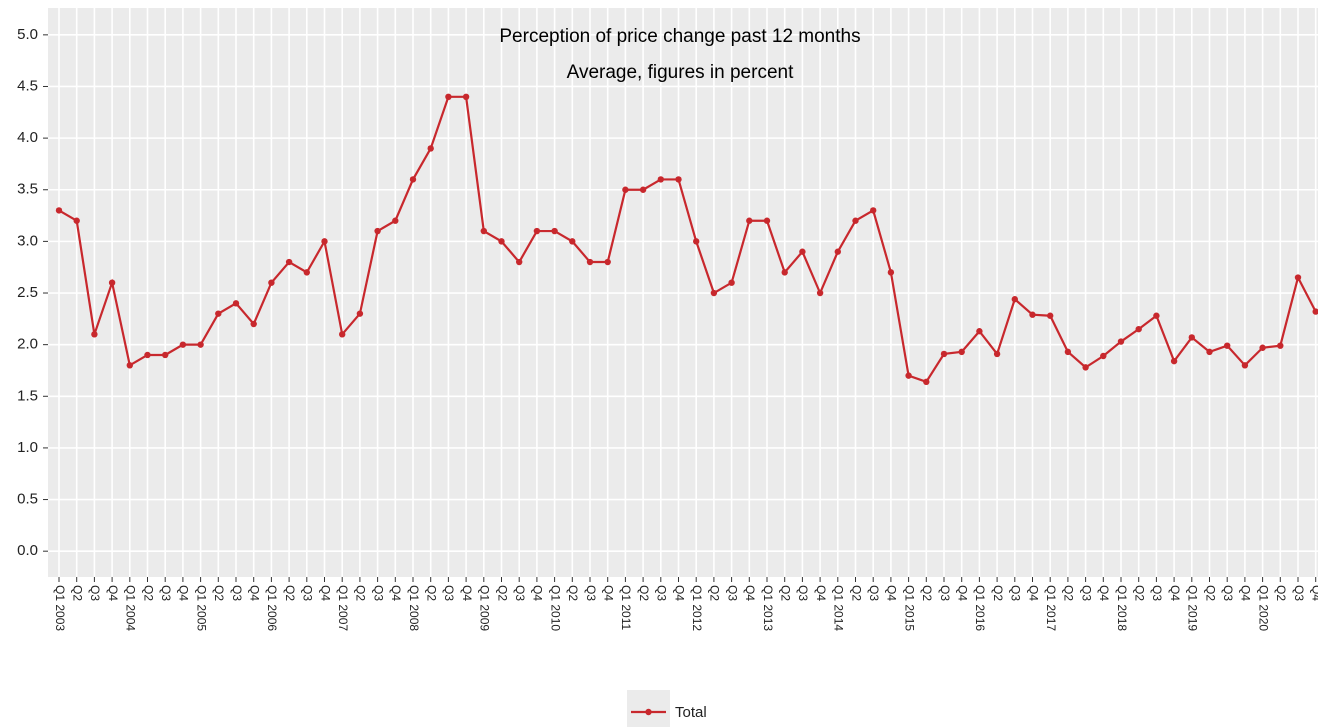  What do you see at coordinates (980, 608) in the screenshot?
I see `x-tick-label: Q1 2016` at bounding box center [980, 608].